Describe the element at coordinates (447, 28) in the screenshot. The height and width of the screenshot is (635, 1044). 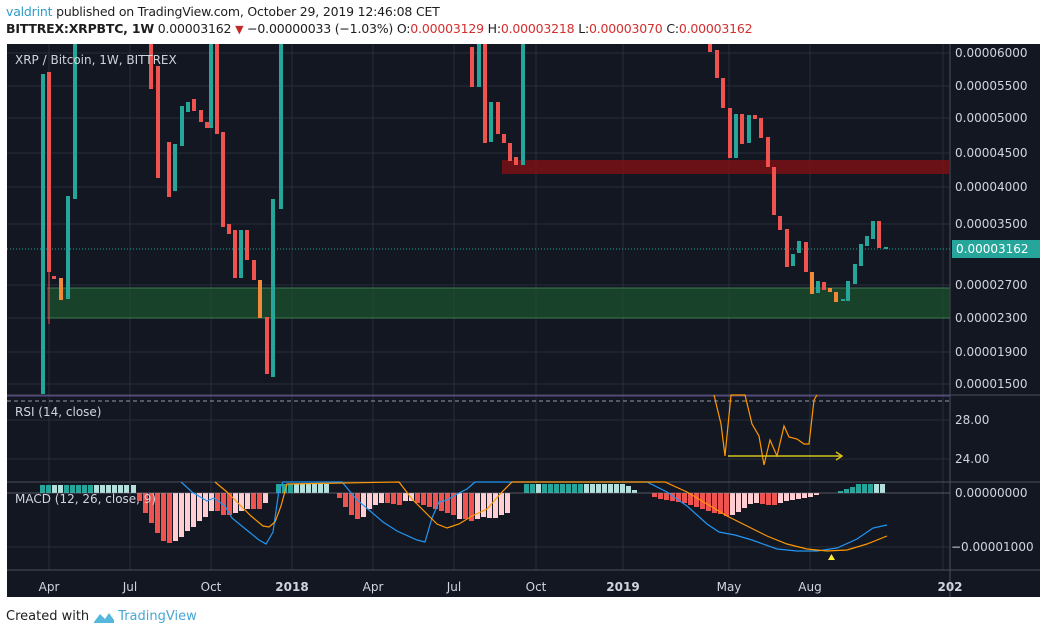
I see `open-value: 0.00003129` at that location.